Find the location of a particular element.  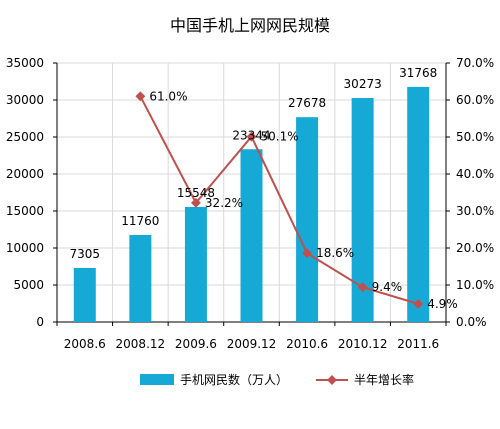

bar-value-label: 23344 is located at coordinates (251, 135).